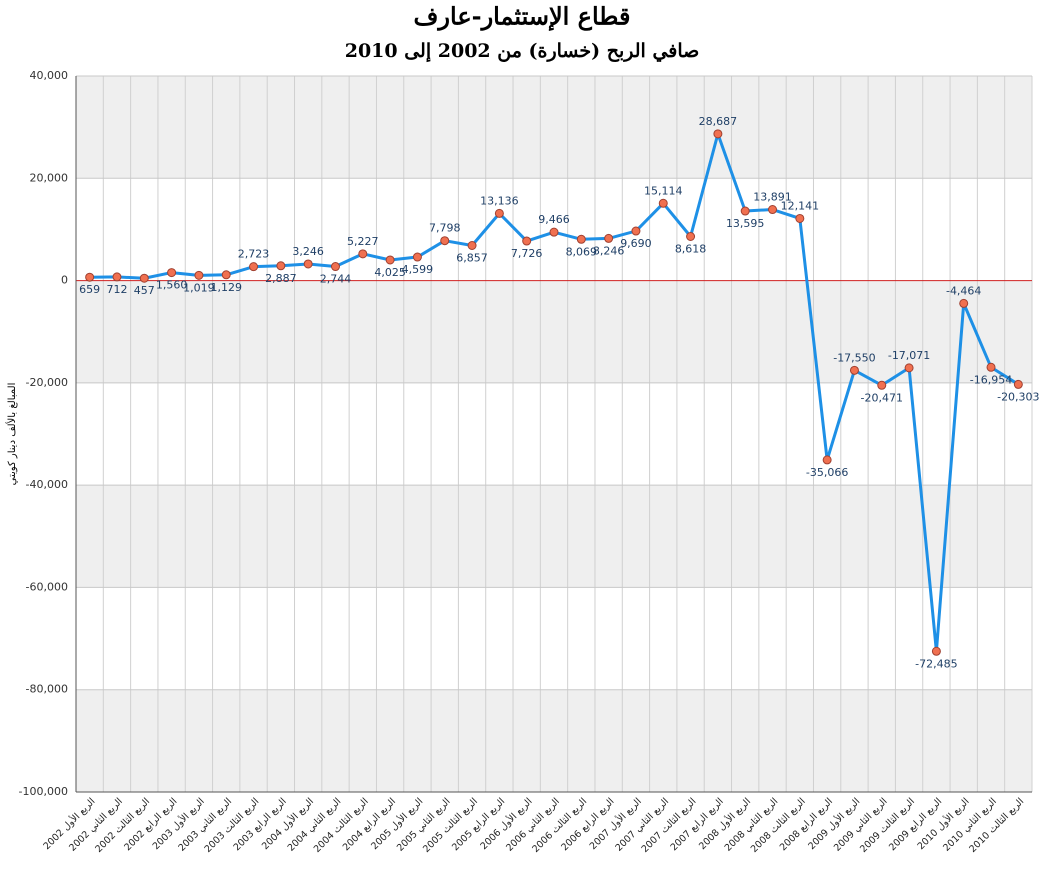 Image resolution: width=1044 pixels, height=873 pixels. Describe the element at coordinates (226, 287) in the screenshot. I see `data-label: 1,129` at that location.